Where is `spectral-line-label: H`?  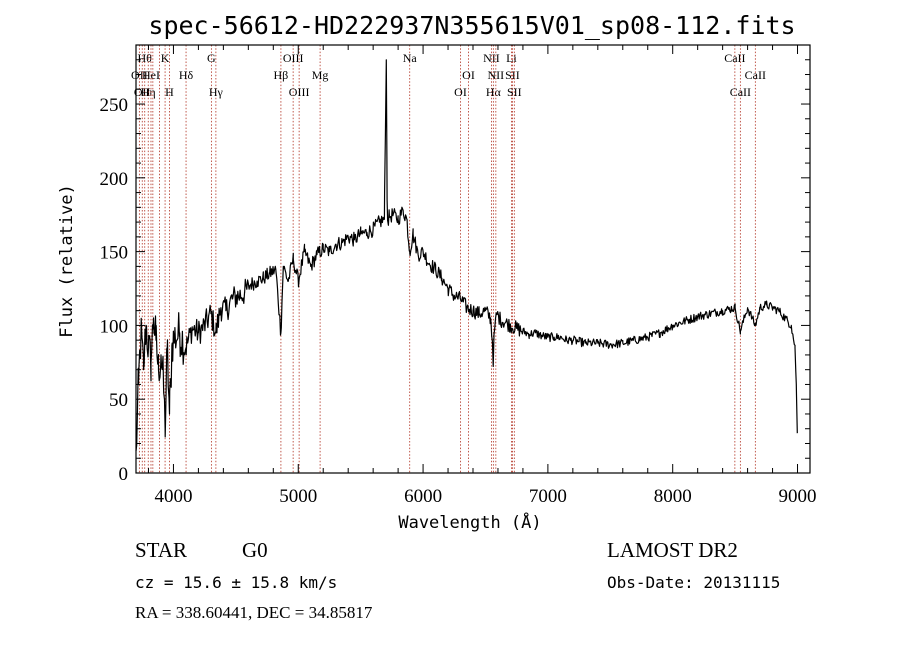
spectral-line-label: H is located at coordinates (169, 92).